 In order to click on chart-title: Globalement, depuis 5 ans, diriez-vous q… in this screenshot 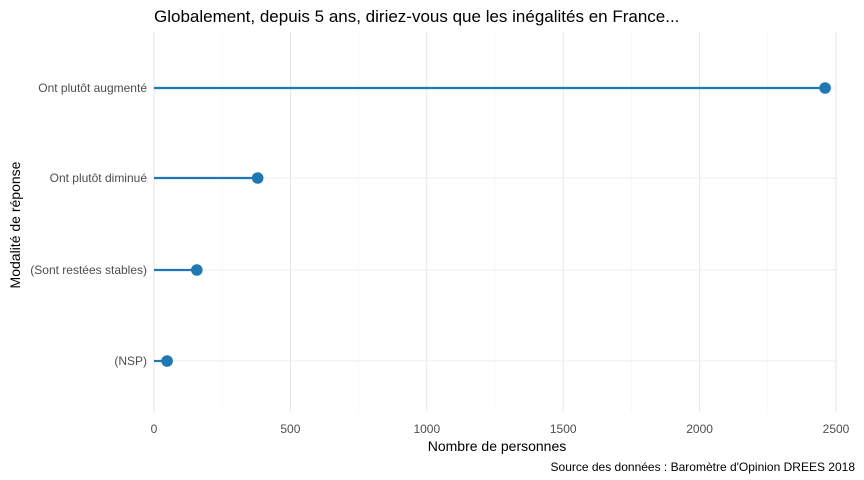, I will do `click(416, 16)`.